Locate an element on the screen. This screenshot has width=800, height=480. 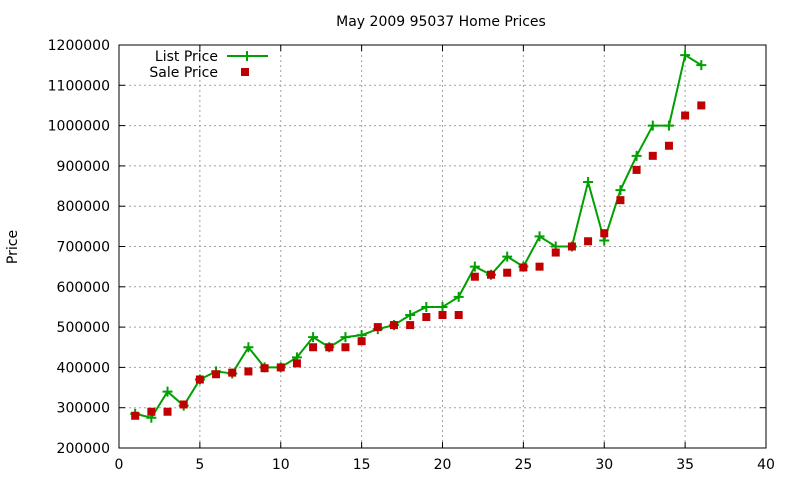
x-tick-label: 5 is located at coordinates (199, 465).